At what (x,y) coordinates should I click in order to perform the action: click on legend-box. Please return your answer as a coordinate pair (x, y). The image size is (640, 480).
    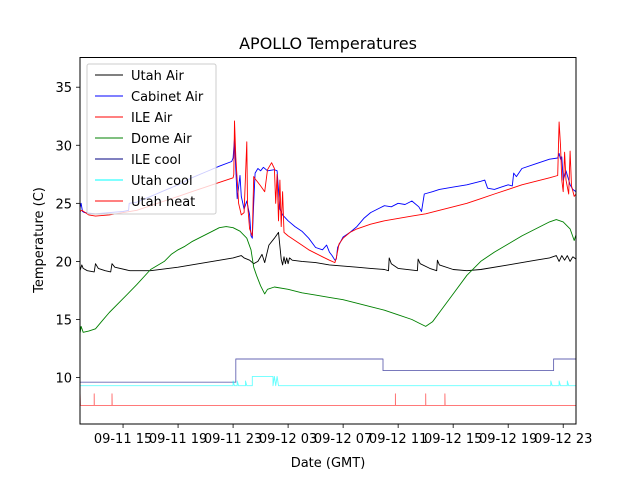
    Looking at the image, I should click on (151, 139).